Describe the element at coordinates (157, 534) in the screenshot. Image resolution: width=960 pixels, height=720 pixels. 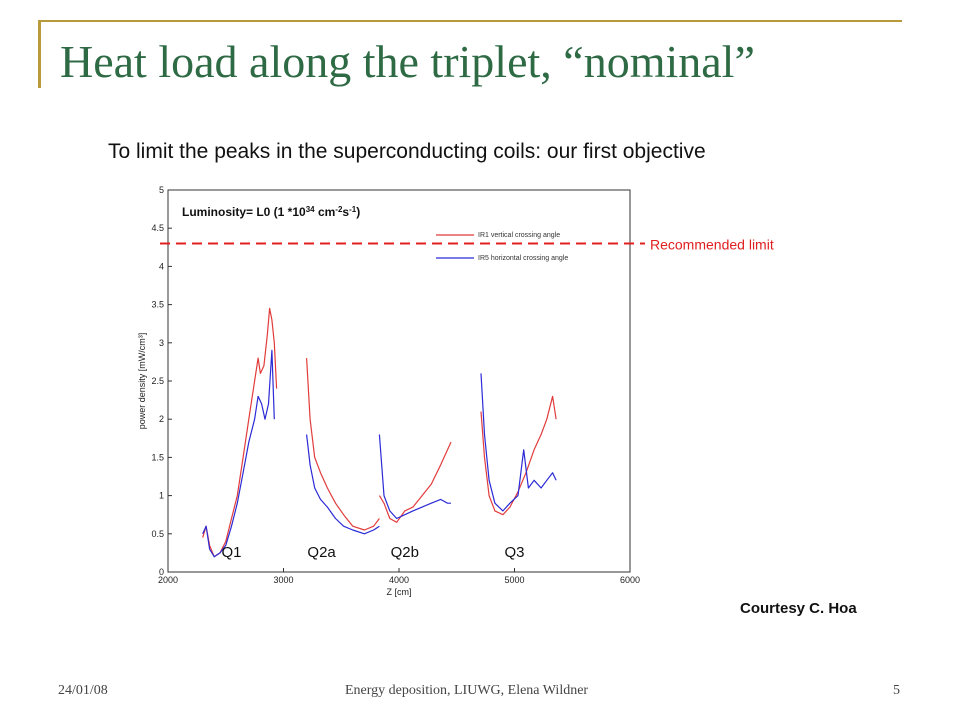
I see `y-tick-label: 0.5` at that location.